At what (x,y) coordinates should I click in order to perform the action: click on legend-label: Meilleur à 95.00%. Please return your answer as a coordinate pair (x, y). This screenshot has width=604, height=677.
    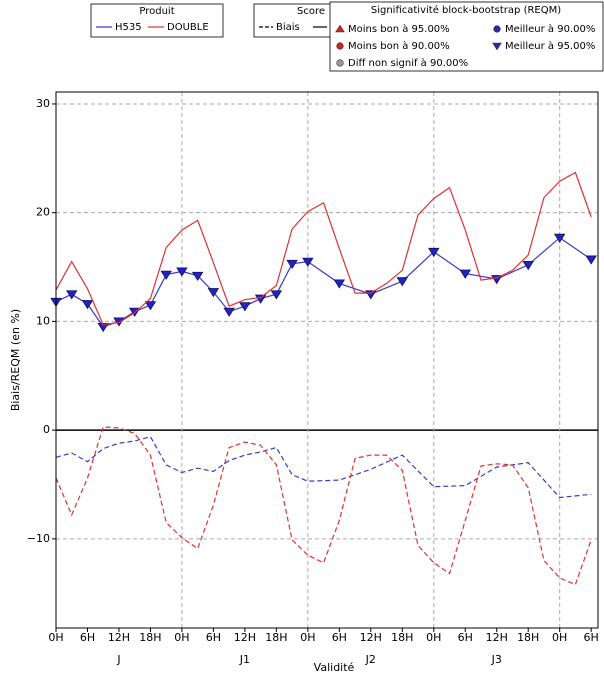
    Looking at the image, I should click on (550, 46).